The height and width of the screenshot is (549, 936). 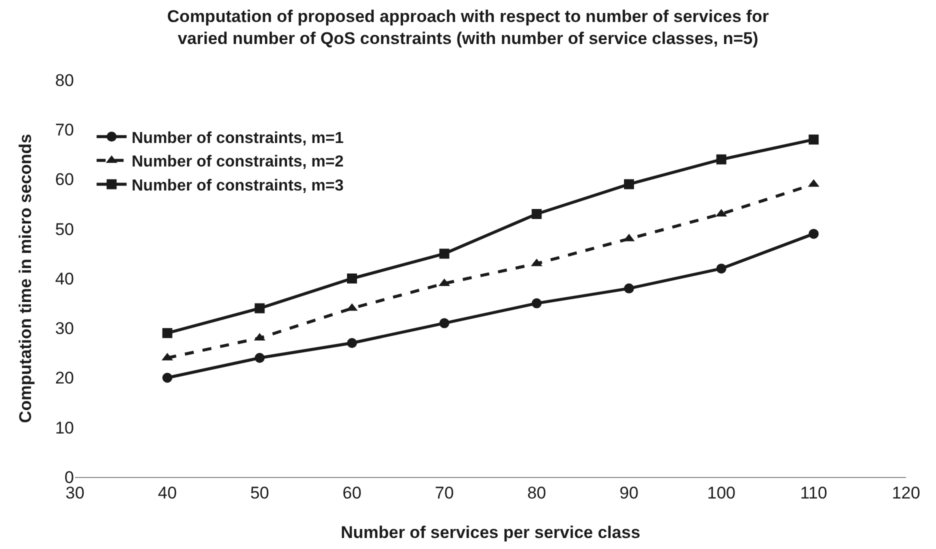 What do you see at coordinates (629, 492) in the screenshot?
I see `x-tick-label: 90` at bounding box center [629, 492].